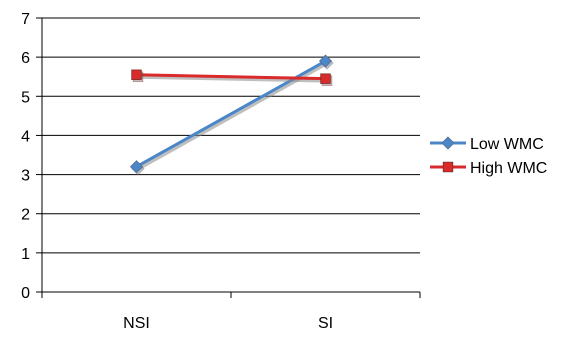 The height and width of the screenshot is (338, 588). What do you see at coordinates (507, 144) in the screenshot?
I see `legend-label: Low WMC` at bounding box center [507, 144].